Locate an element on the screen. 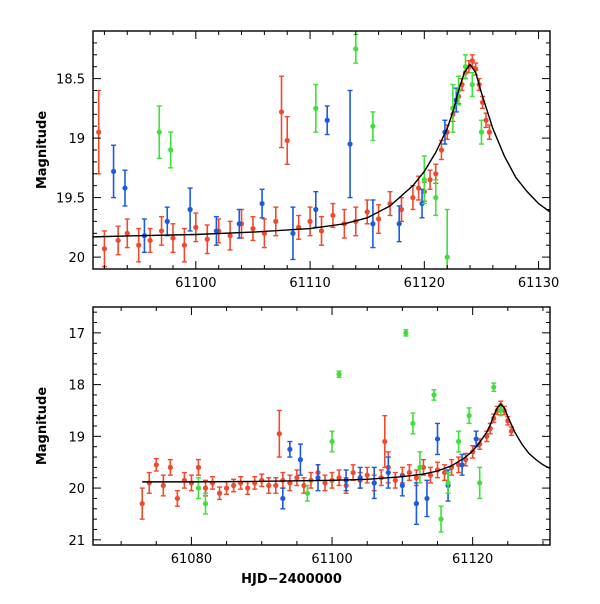 Image resolution: width=600 pixels, height=604 pixels. y-tick-label: 17 is located at coordinates (76, 334).